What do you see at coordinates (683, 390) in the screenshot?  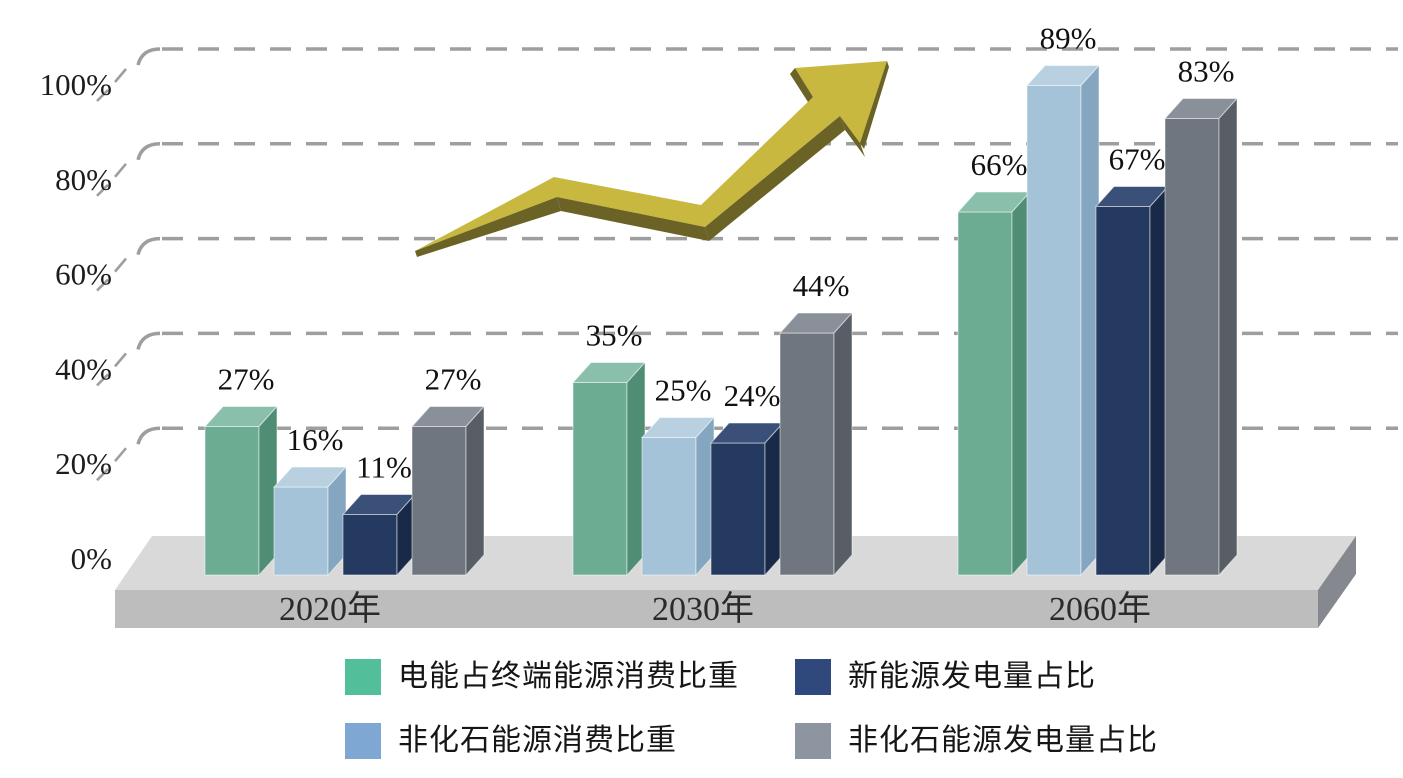 I see `value-label: 25%` at bounding box center [683, 390].